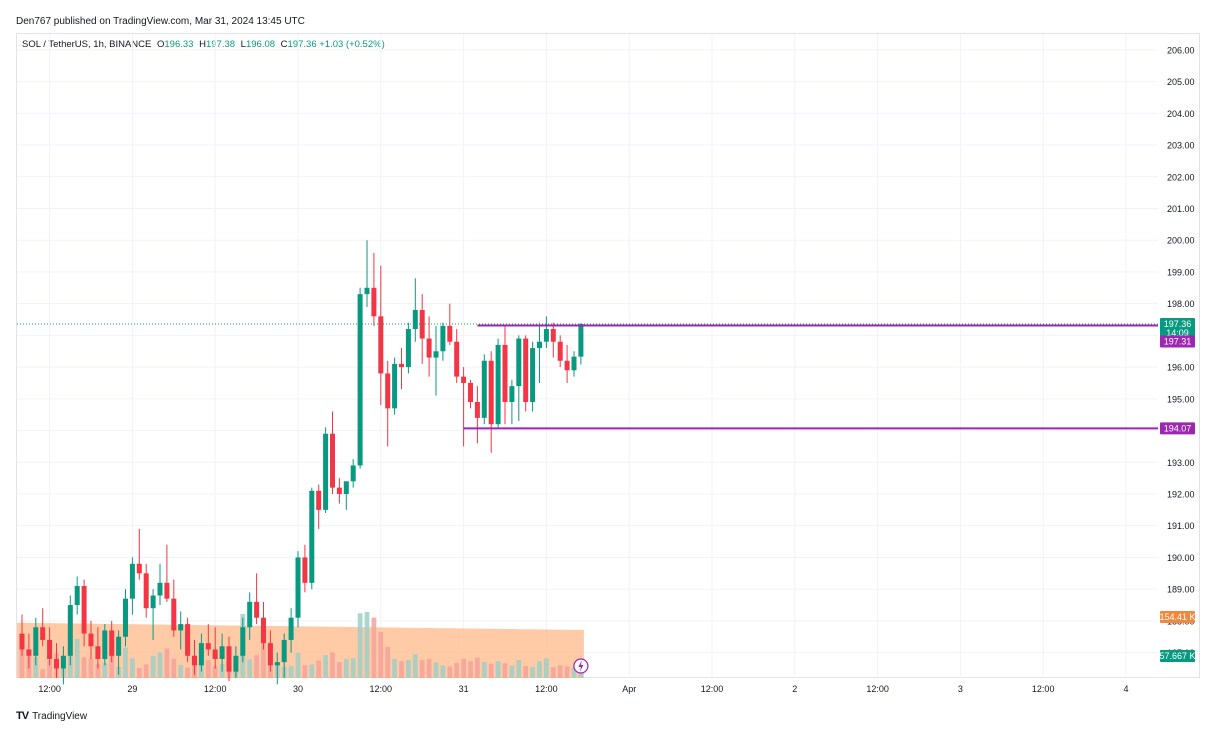  I want to click on price-tick-label: 203.00, so click(1181, 146).